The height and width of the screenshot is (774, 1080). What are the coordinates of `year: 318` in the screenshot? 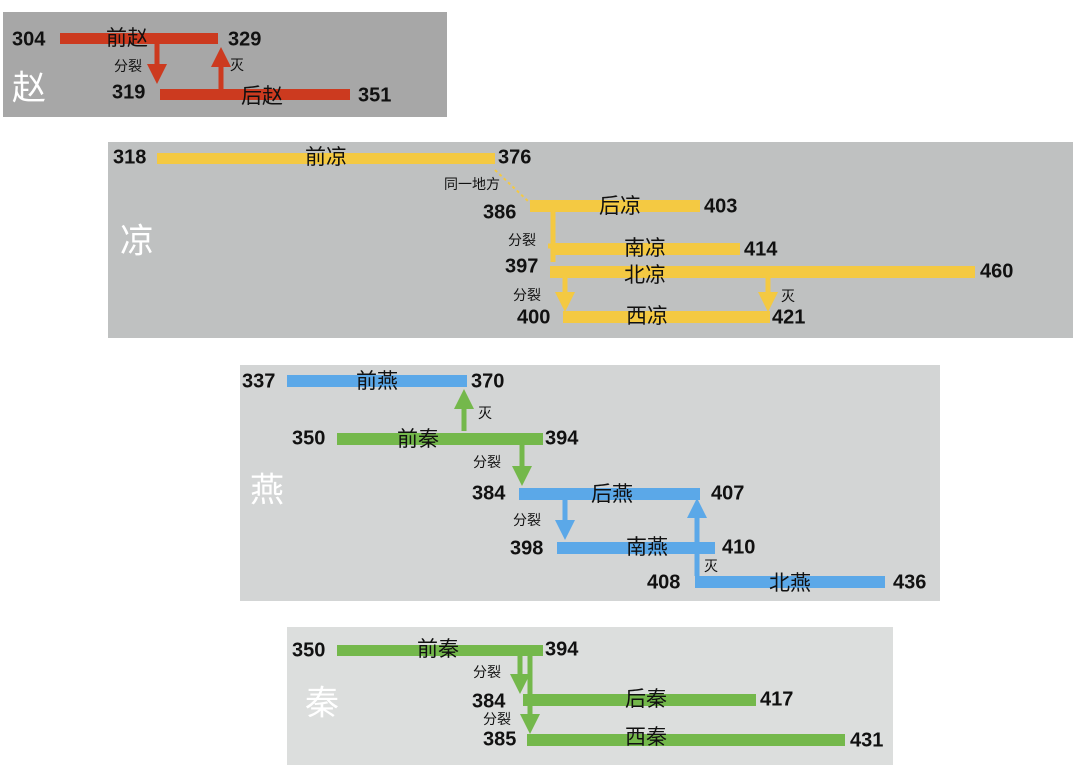 It's located at (129, 157).